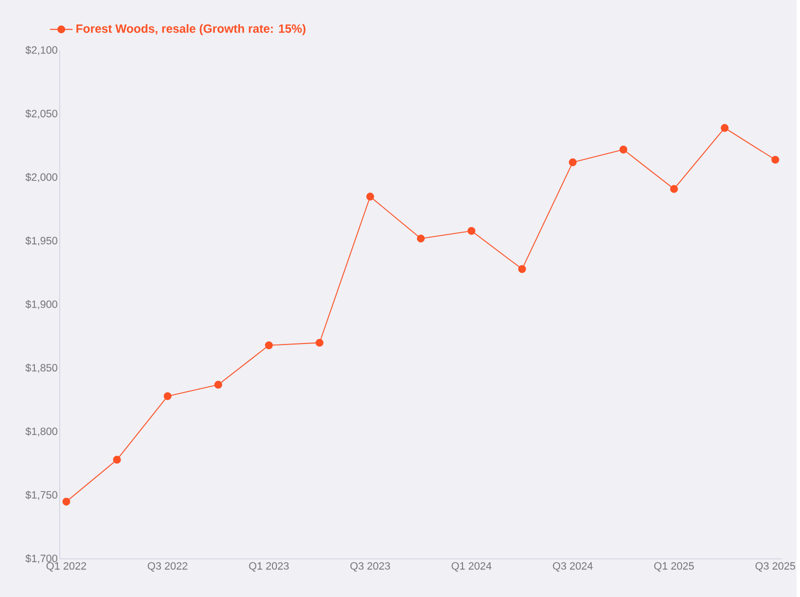 This screenshot has height=597, width=800. I want to click on legend-label: Forest Woods, resale (Growth rate: 15%), so click(191, 30).